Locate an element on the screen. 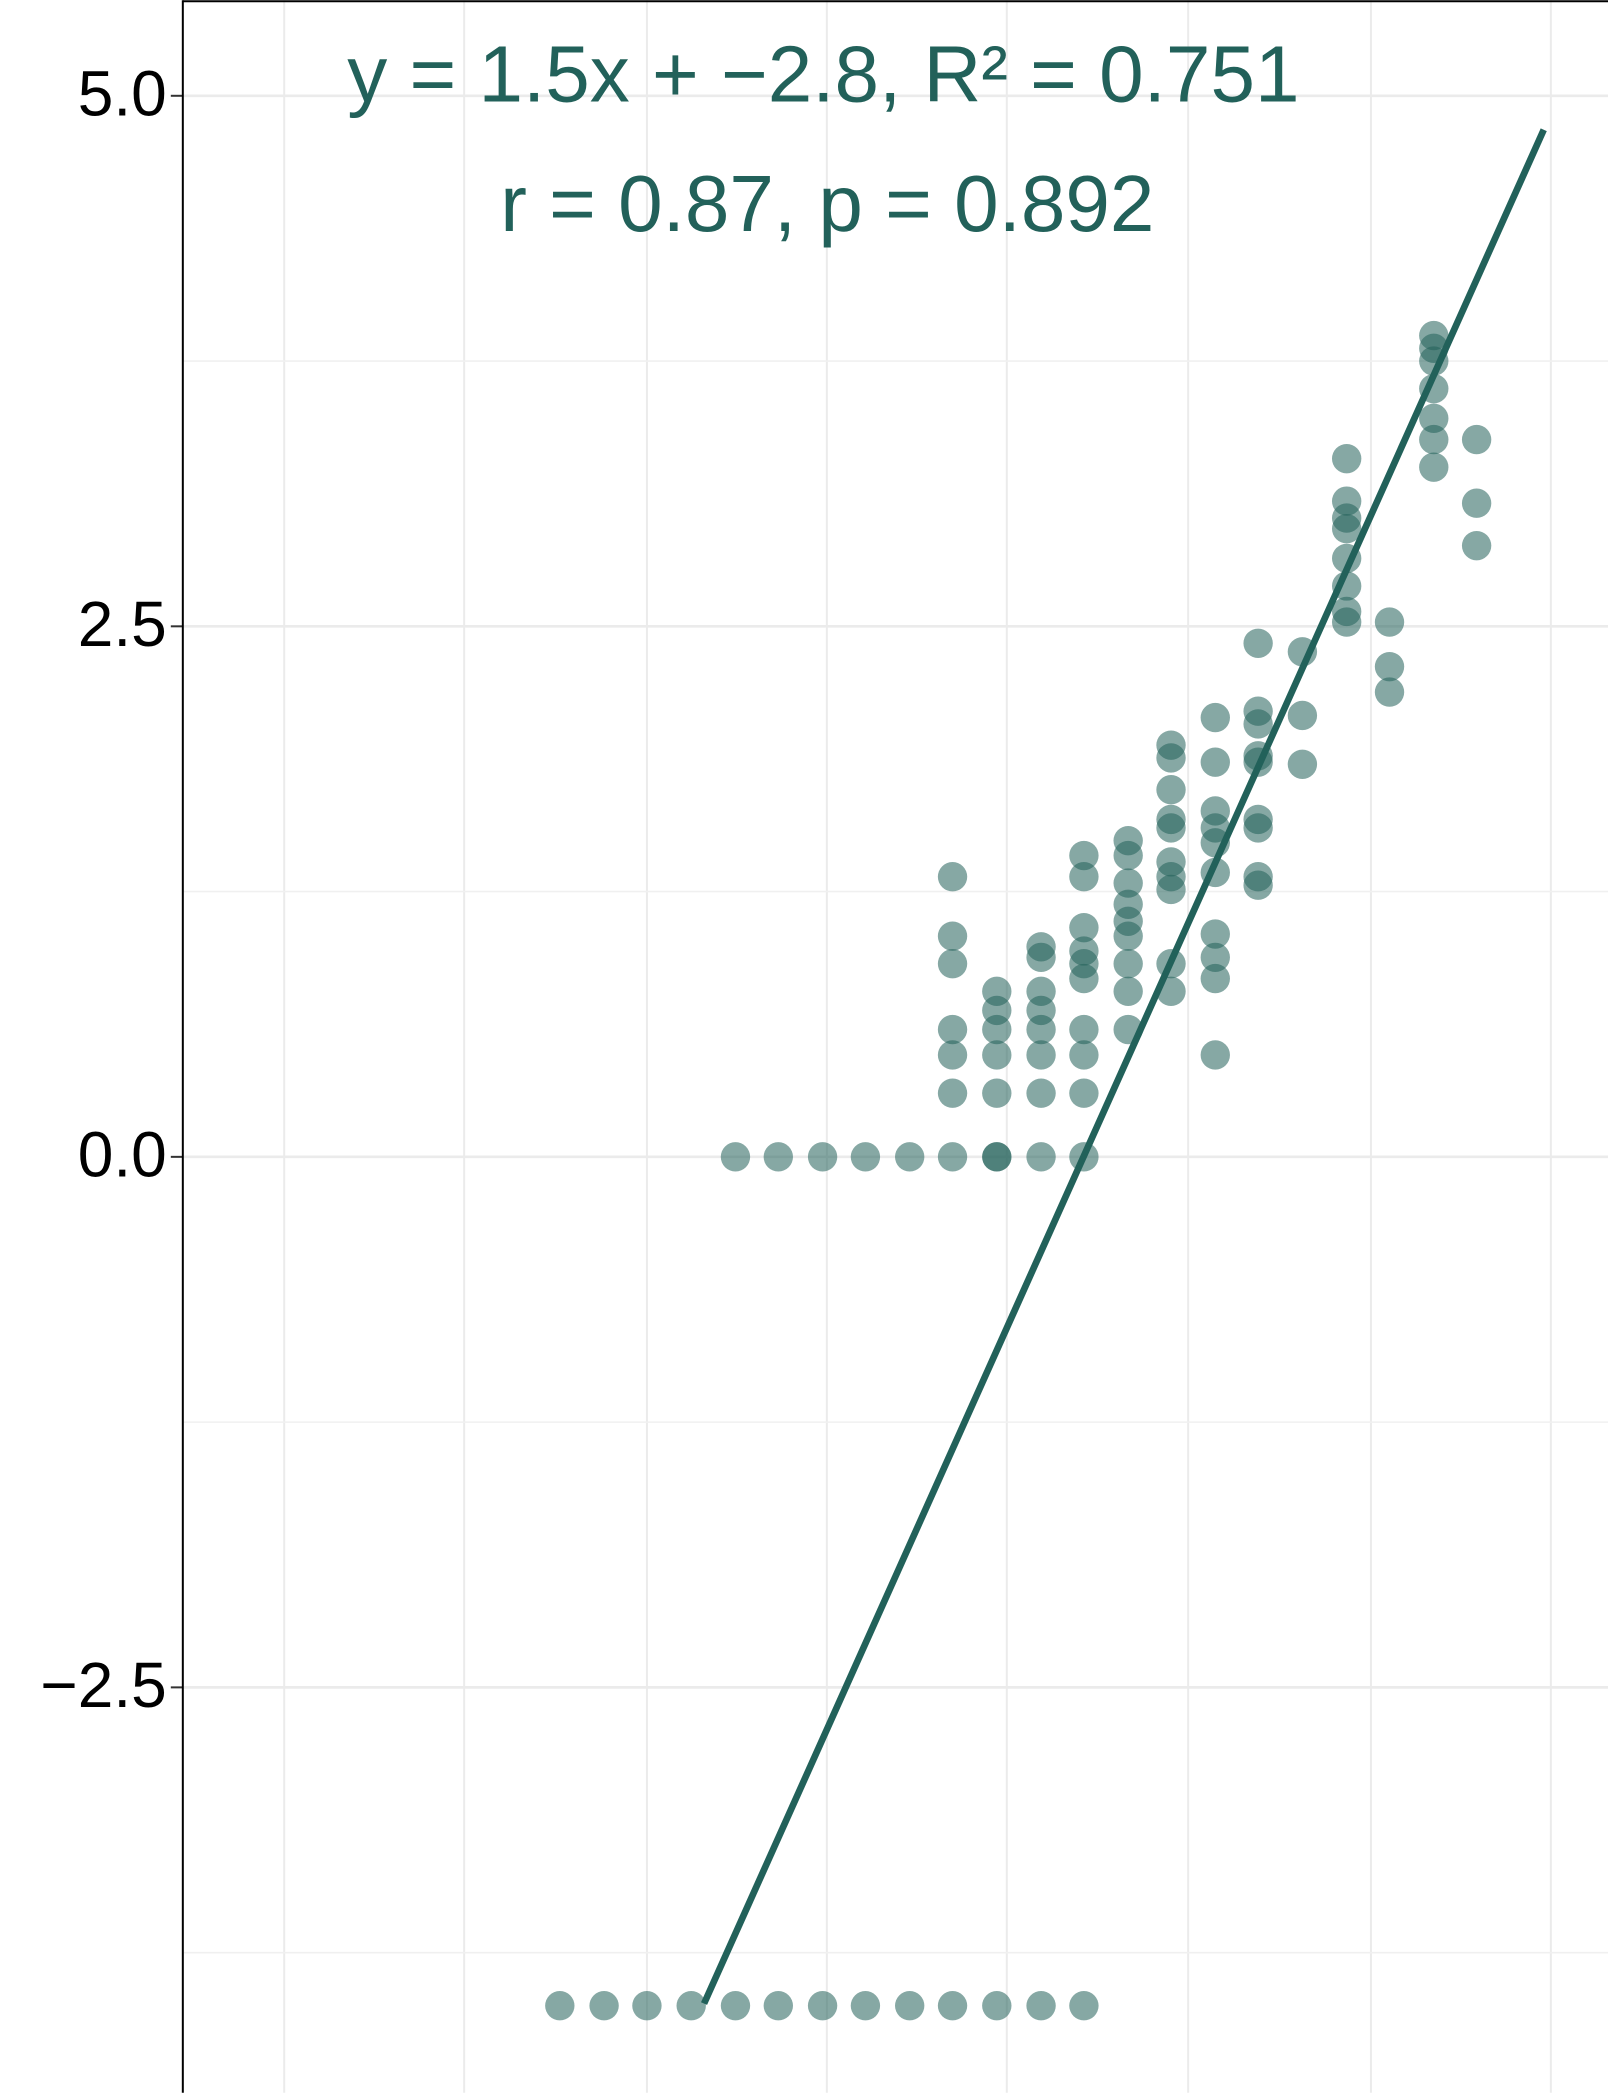  y-tick-label: −2.5 is located at coordinates (103, 1685).